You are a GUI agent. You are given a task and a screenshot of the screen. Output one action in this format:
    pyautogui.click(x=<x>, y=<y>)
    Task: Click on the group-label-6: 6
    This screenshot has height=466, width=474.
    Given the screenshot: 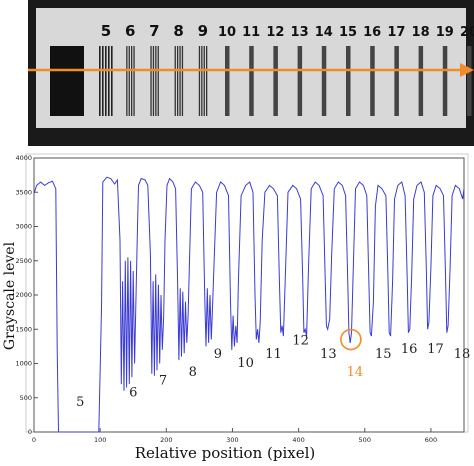 What is the action you would take?
    pyautogui.click(x=133, y=392)
    